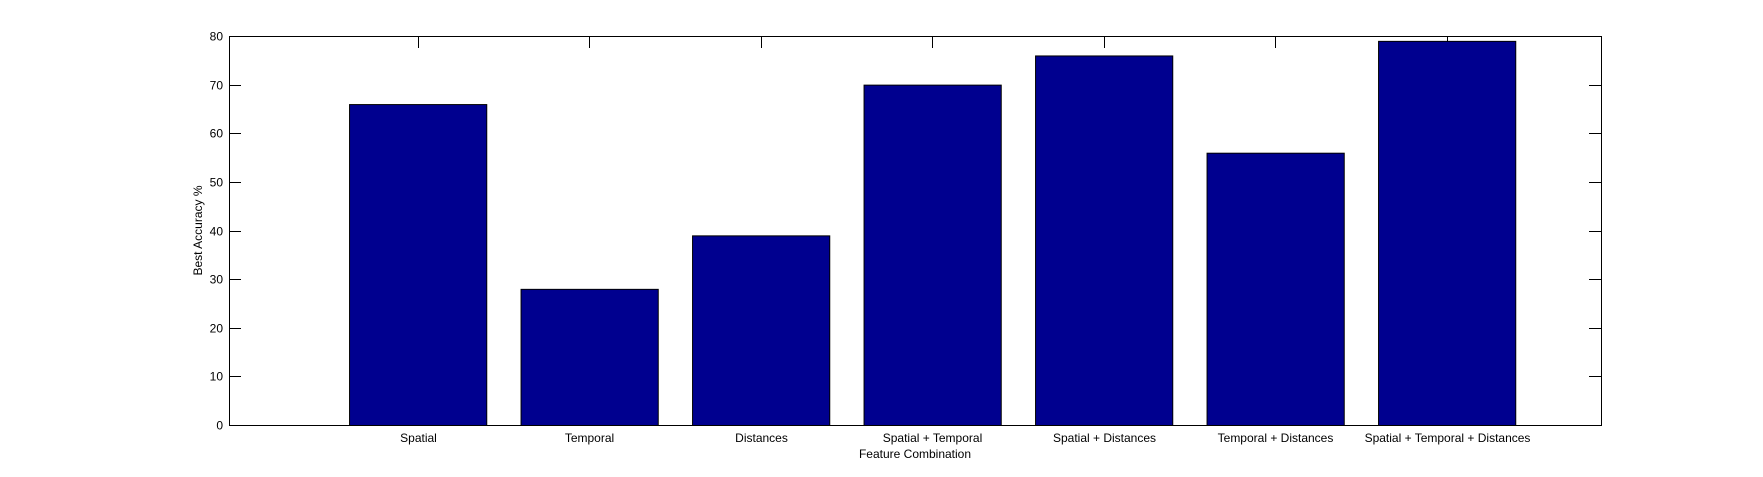  What do you see at coordinates (933, 438) in the screenshot?
I see `xtick-label: Spatial + Temporal` at bounding box center [933, 438].